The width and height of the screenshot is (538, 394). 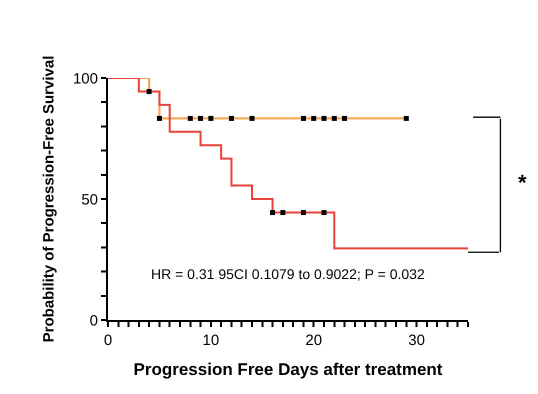 I want to click on x-tick-label: 20, so click(x=313, y=340).